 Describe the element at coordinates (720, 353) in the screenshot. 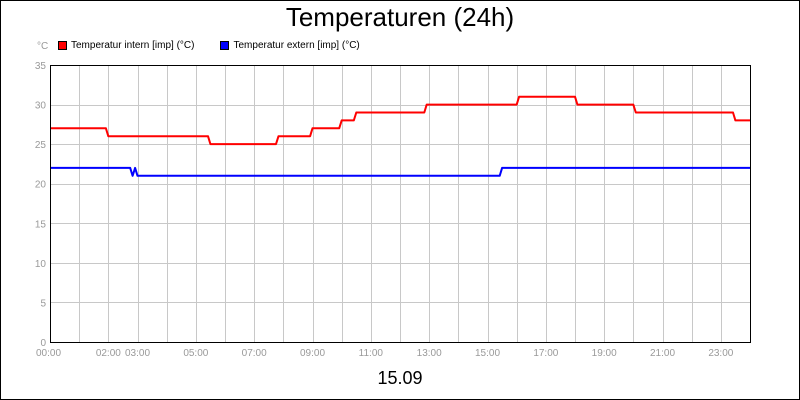

I see `x-tick-label: 23:00` at that location.